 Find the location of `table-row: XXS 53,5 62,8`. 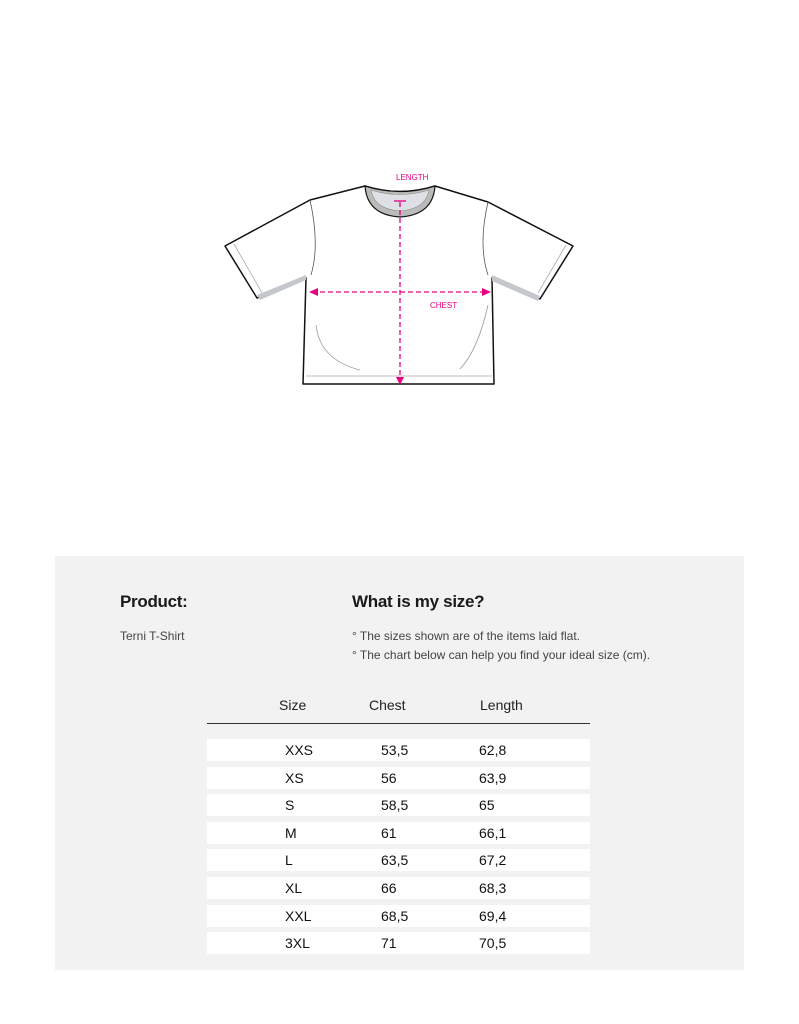

table-row: XXS 53,5 62,8 is located at coordinates (398, 750).